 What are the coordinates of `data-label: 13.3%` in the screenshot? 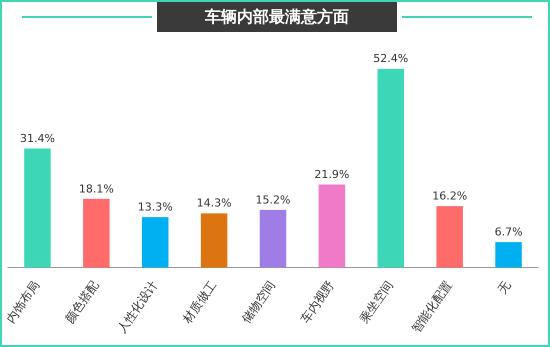 It's located at (155, 207).